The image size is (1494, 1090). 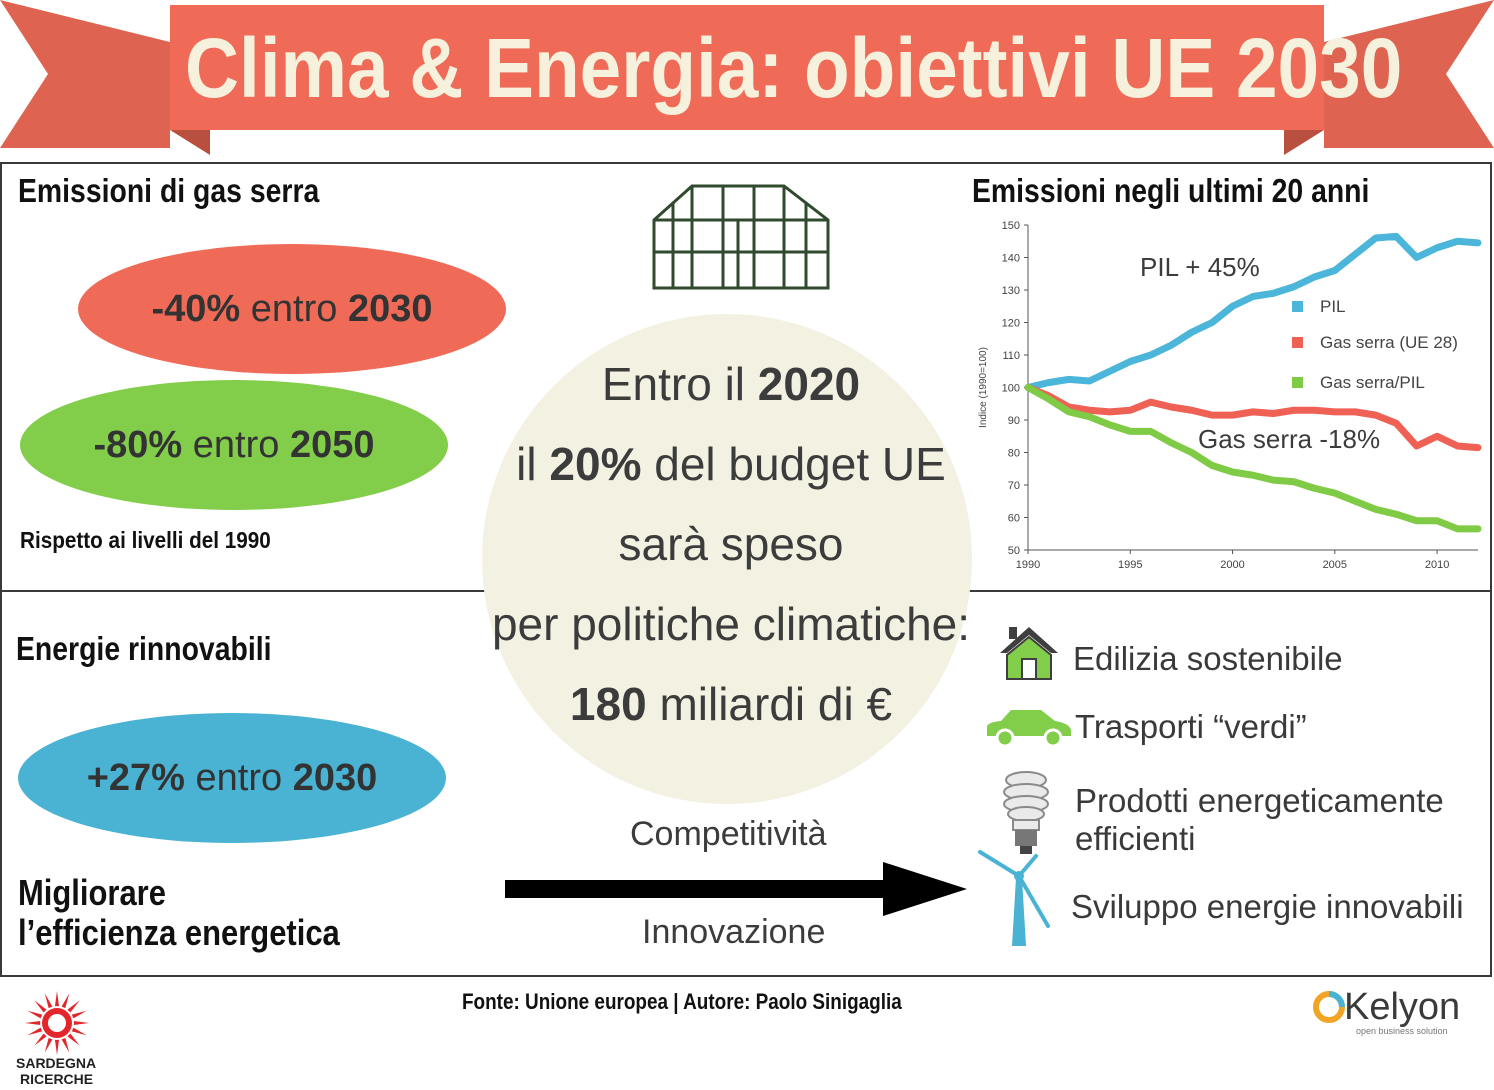 What do you see at coordinates (144, 648) in the screenshot?
I see `renewables-heading: Energie rinnovabili` at bounding box center [144, 648].